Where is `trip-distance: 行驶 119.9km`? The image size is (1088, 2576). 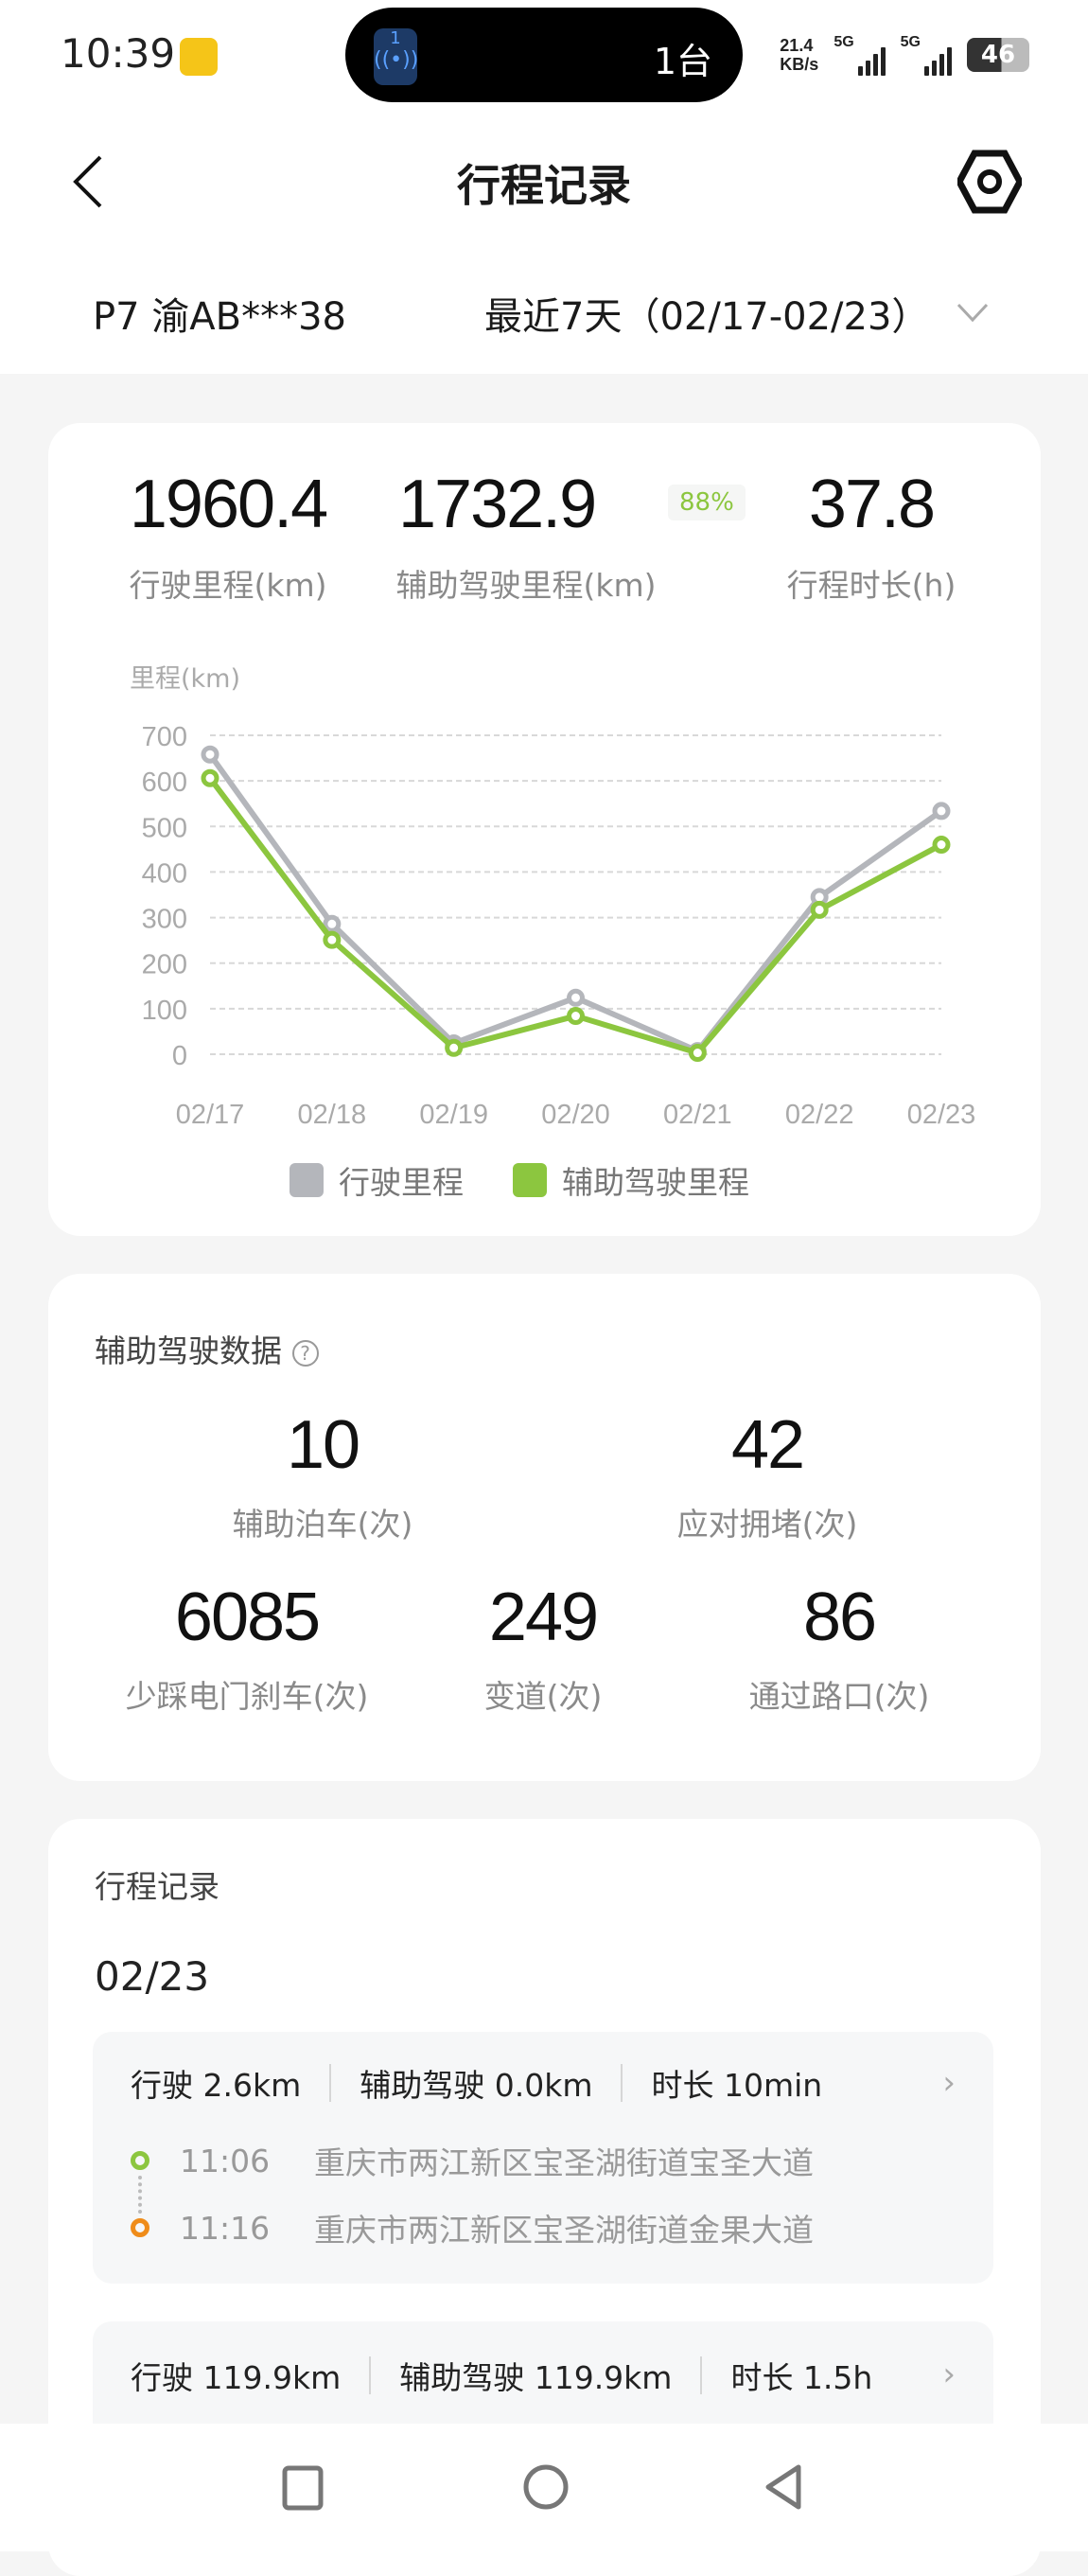
trip-distance: 行驶 119.9km is located at coordinates (236, 2377).